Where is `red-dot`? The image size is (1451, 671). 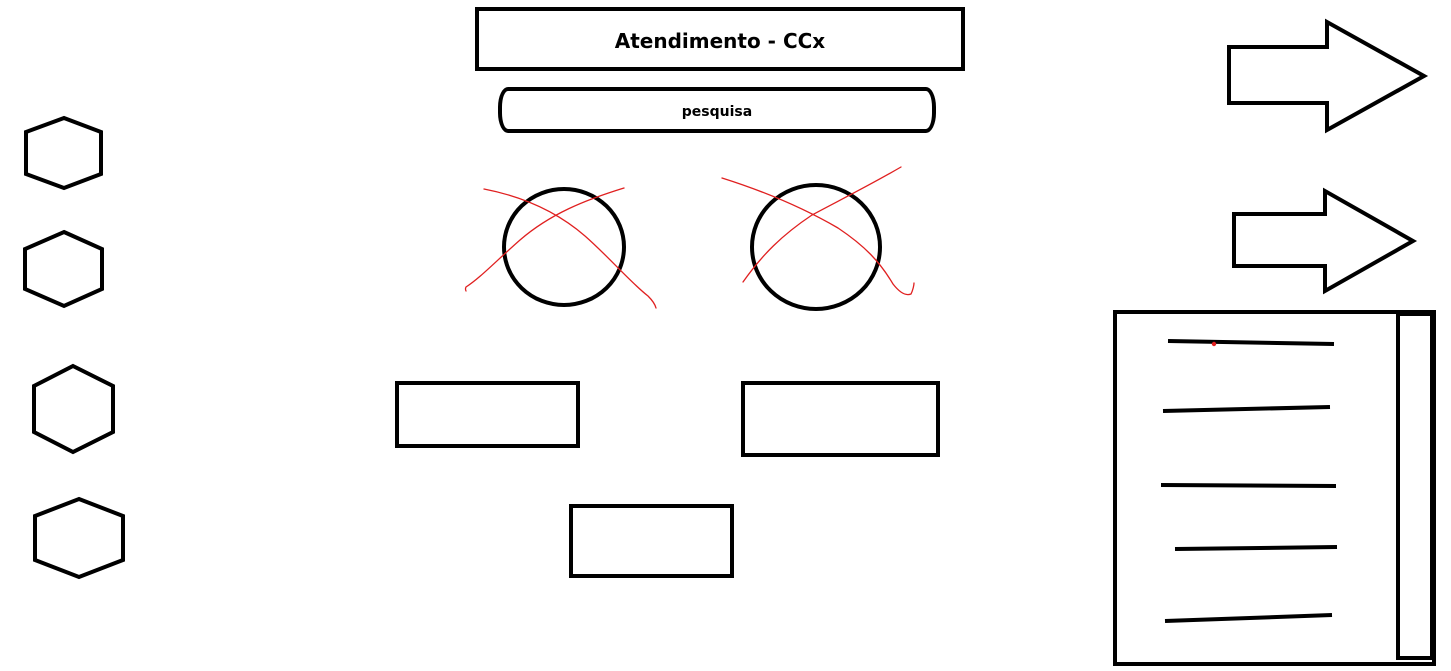
red-dot is located at coordinates (1214, 344).